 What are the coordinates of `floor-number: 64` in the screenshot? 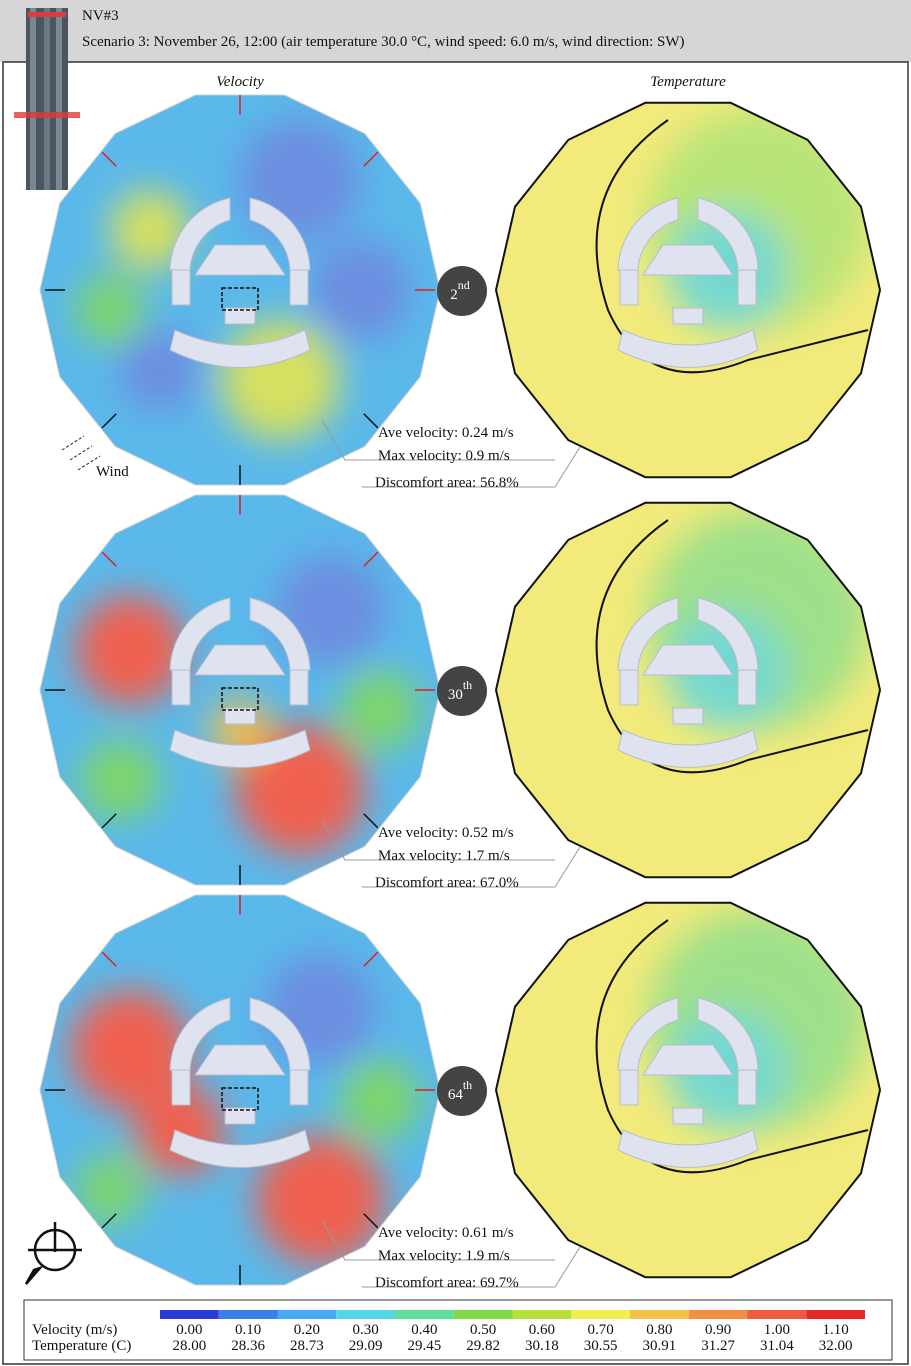 It's located at (456, 1095).